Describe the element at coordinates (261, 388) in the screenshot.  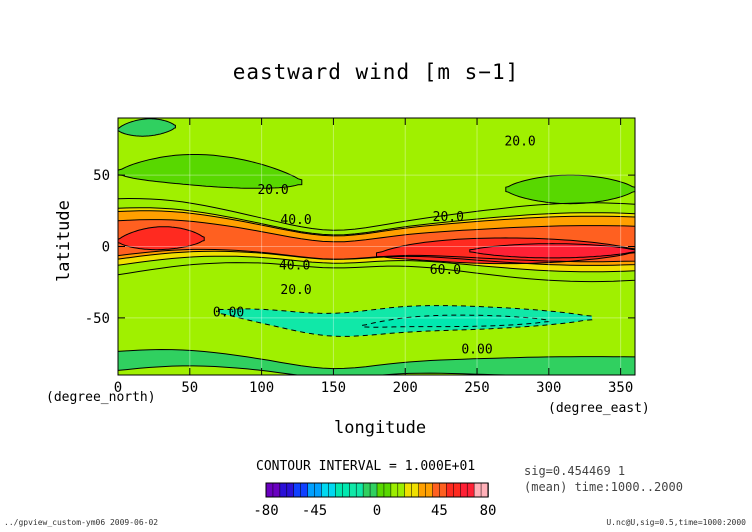
I see `x-tick-label: 100` at that location.